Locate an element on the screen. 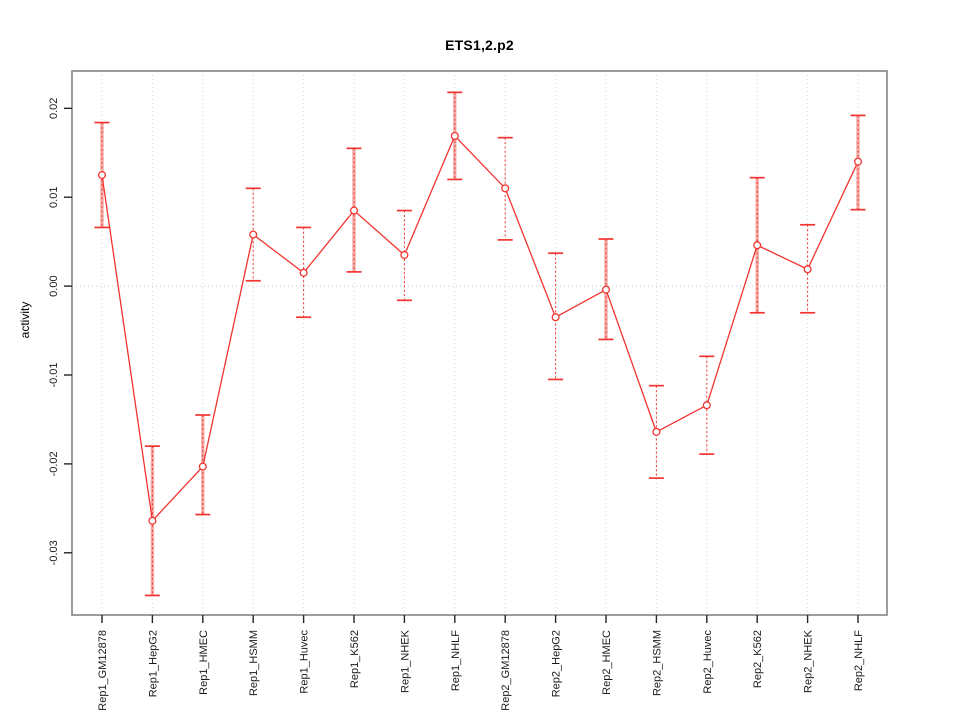  y-tick-label: 0.00 is located at coordinates (54, 285).